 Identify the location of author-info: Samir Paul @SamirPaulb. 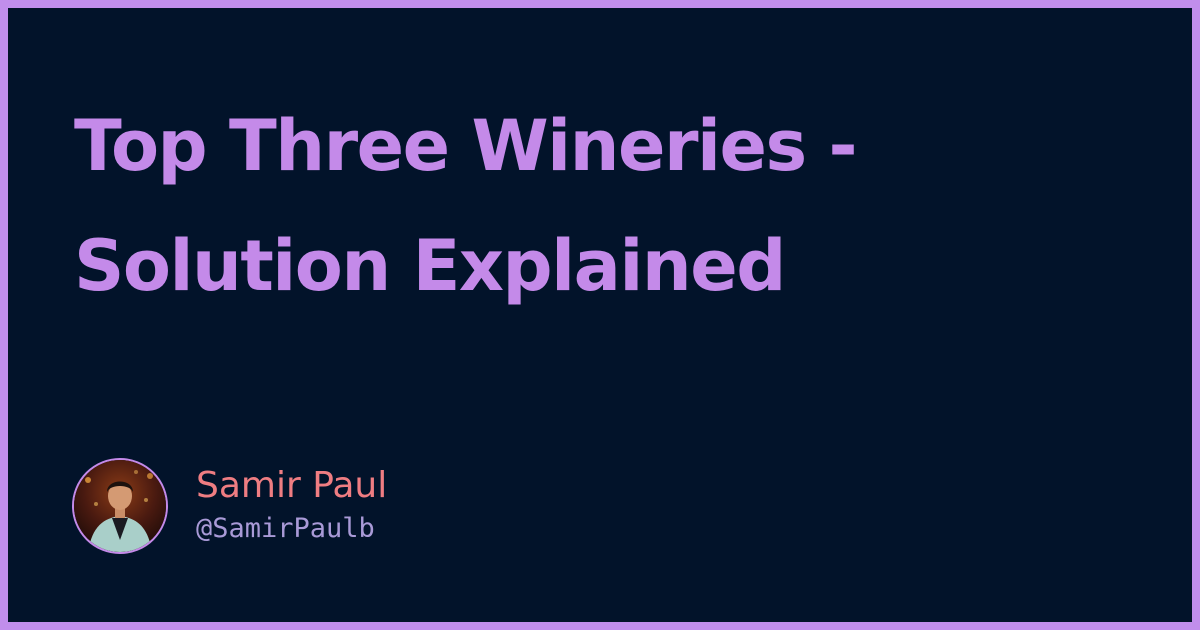
(291, 506).